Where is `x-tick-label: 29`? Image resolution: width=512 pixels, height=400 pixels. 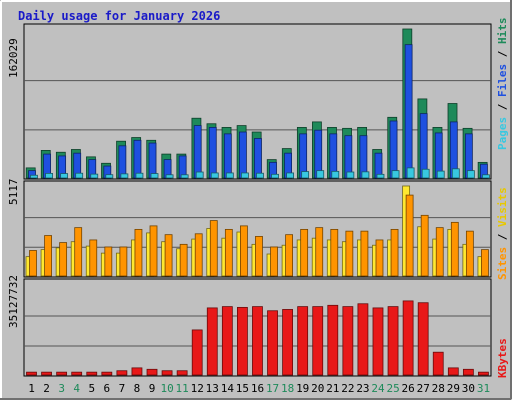 x-tick-label: 29 is located at coordinates (453, 388).